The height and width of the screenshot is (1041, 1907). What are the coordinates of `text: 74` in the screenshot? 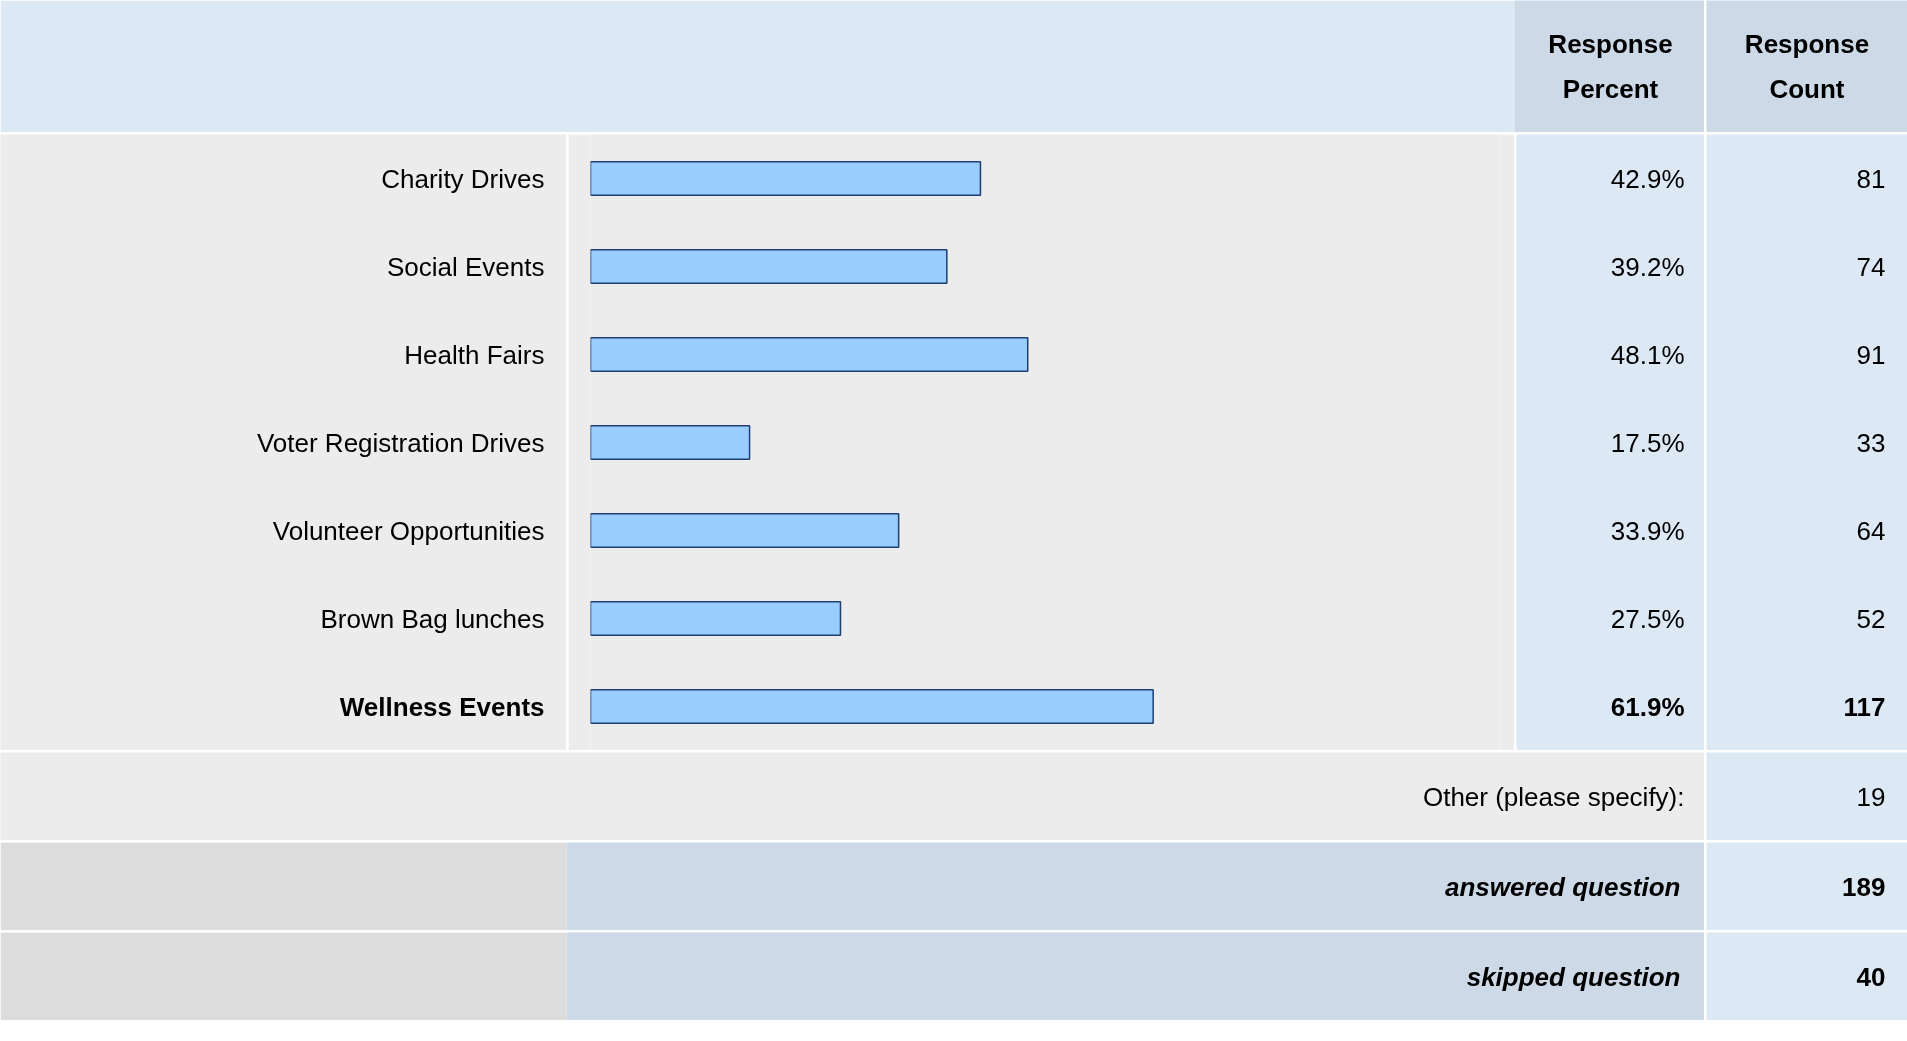 It's located at (1871, 266).